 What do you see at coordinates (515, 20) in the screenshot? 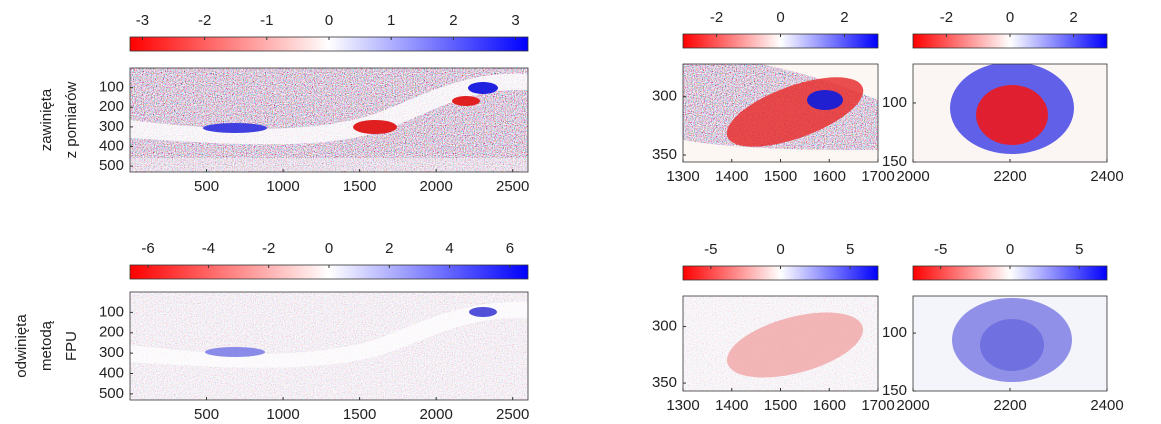
I see `colorbar-tick-label: 3` at bounding box center [515, 20].